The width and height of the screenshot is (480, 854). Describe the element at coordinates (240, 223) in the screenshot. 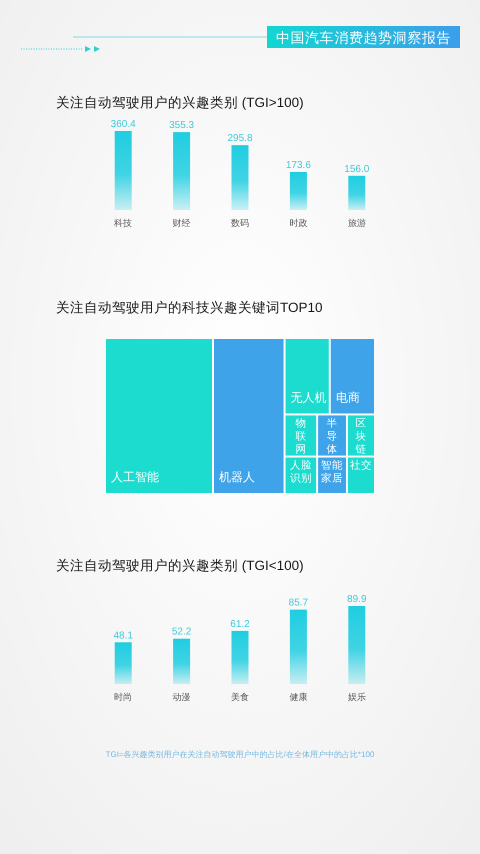

I see `x-tick-label: 数码` at that location.